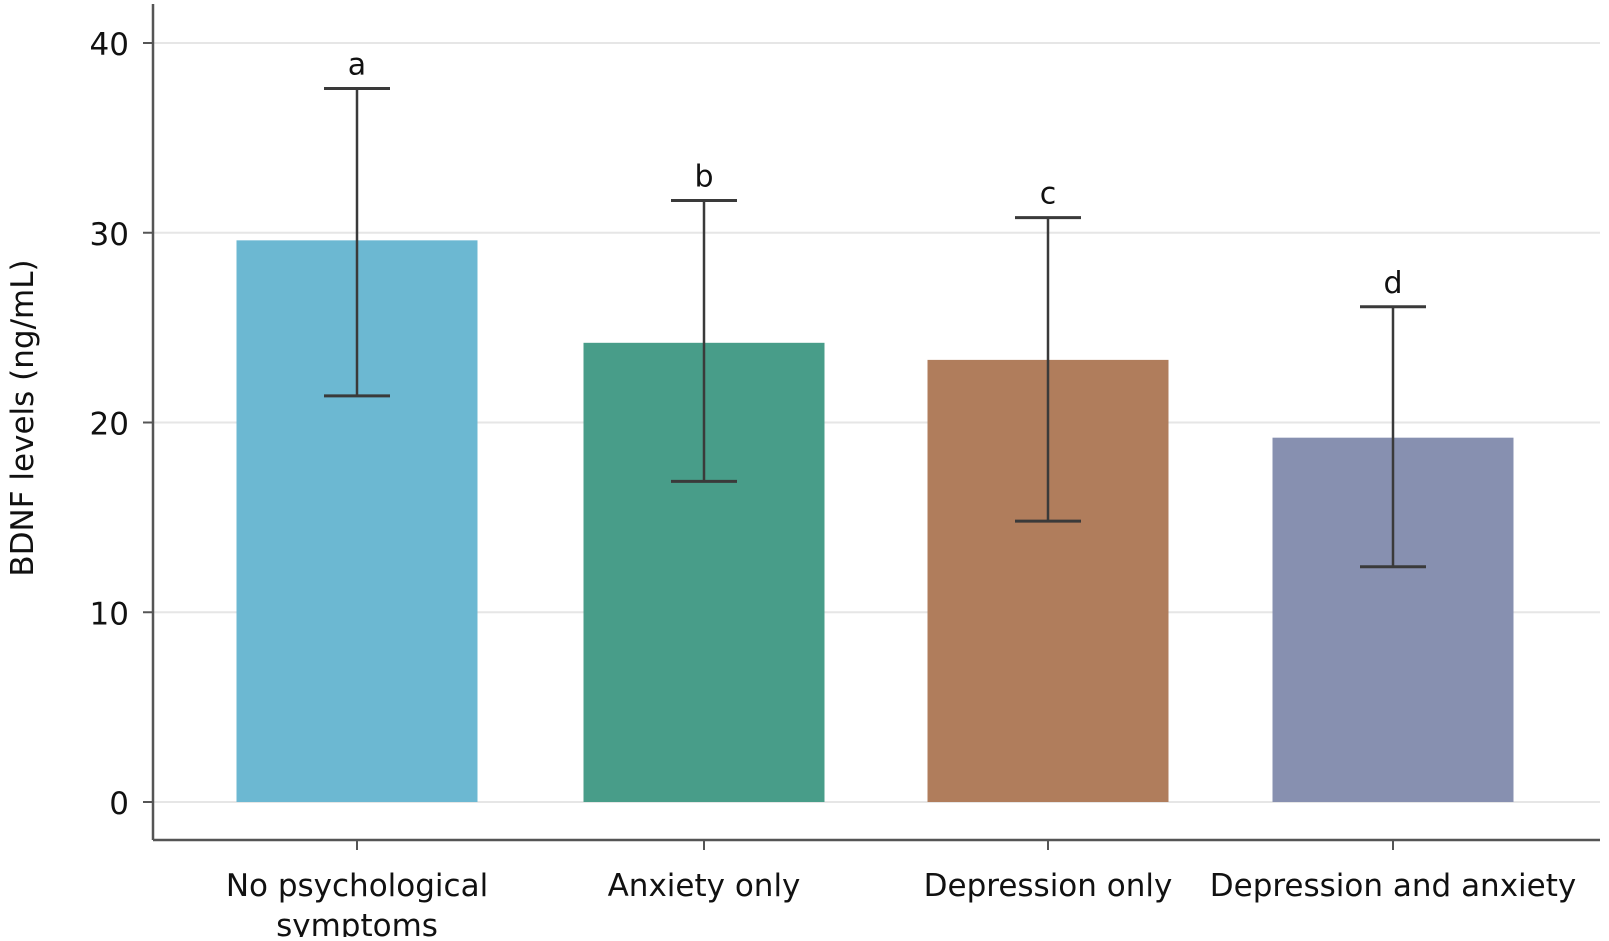 The image size is (1609, 941). I want to click on y-tick-label: 20, so click(109, 425).